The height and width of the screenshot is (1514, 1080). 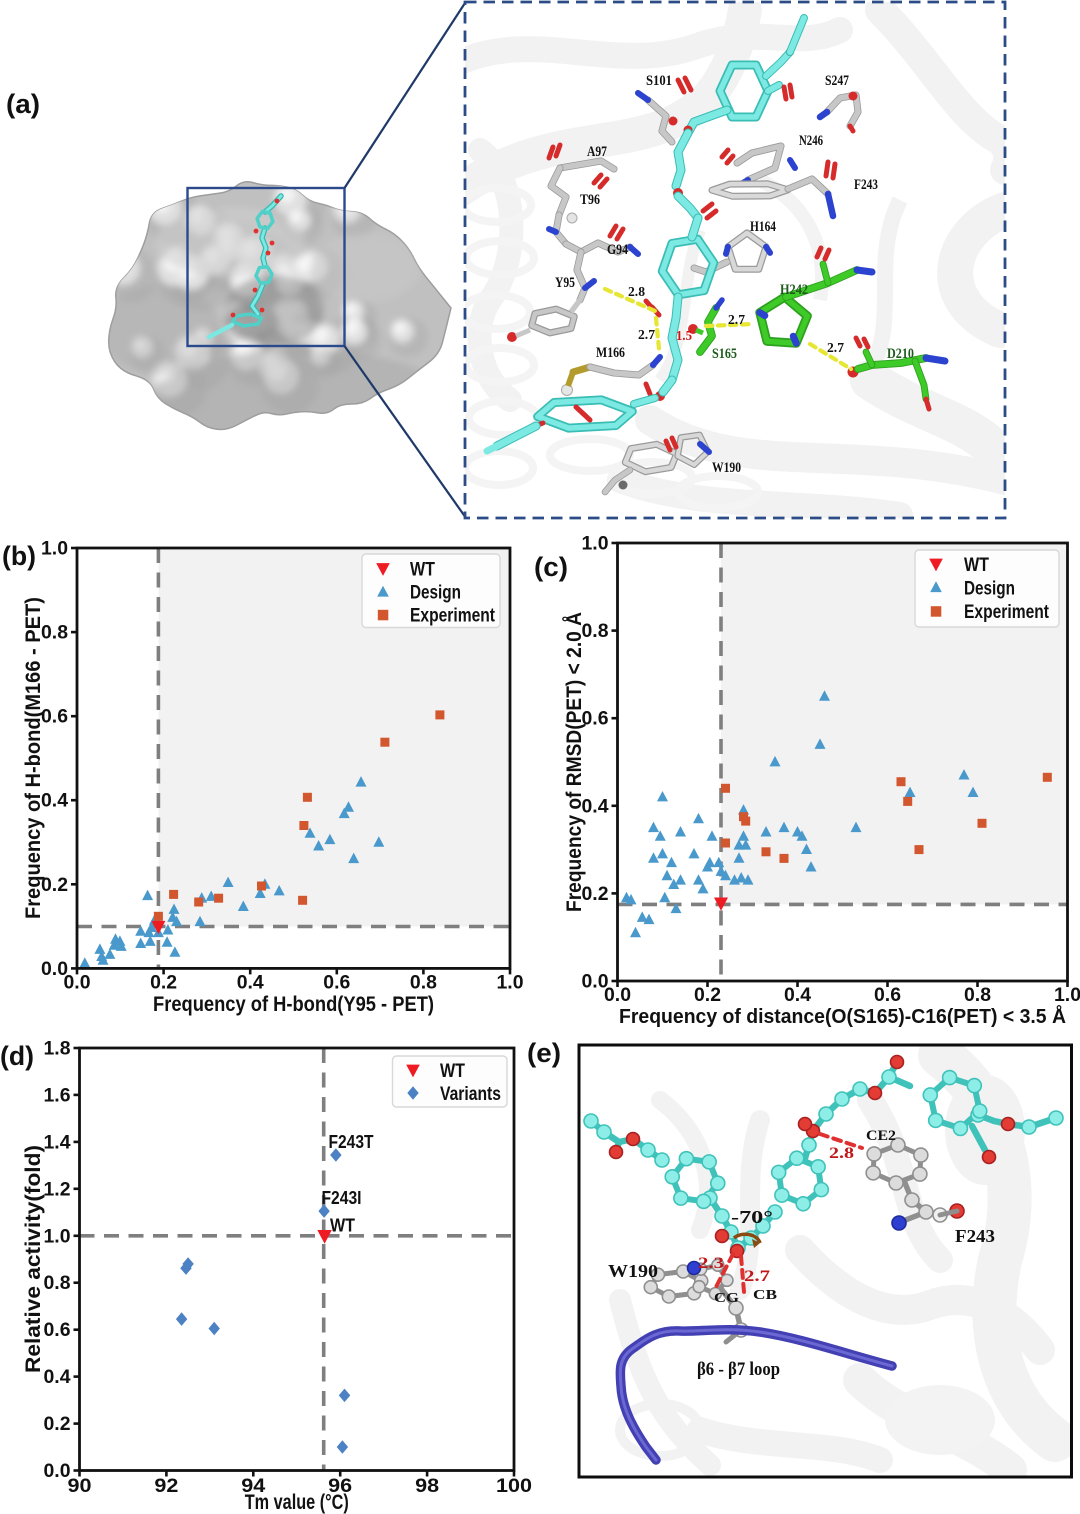 What do you see at coordinates (57, 1095) in the screenshot?
I see `svg-text: 1.6` at bounding box center [57, 1095].